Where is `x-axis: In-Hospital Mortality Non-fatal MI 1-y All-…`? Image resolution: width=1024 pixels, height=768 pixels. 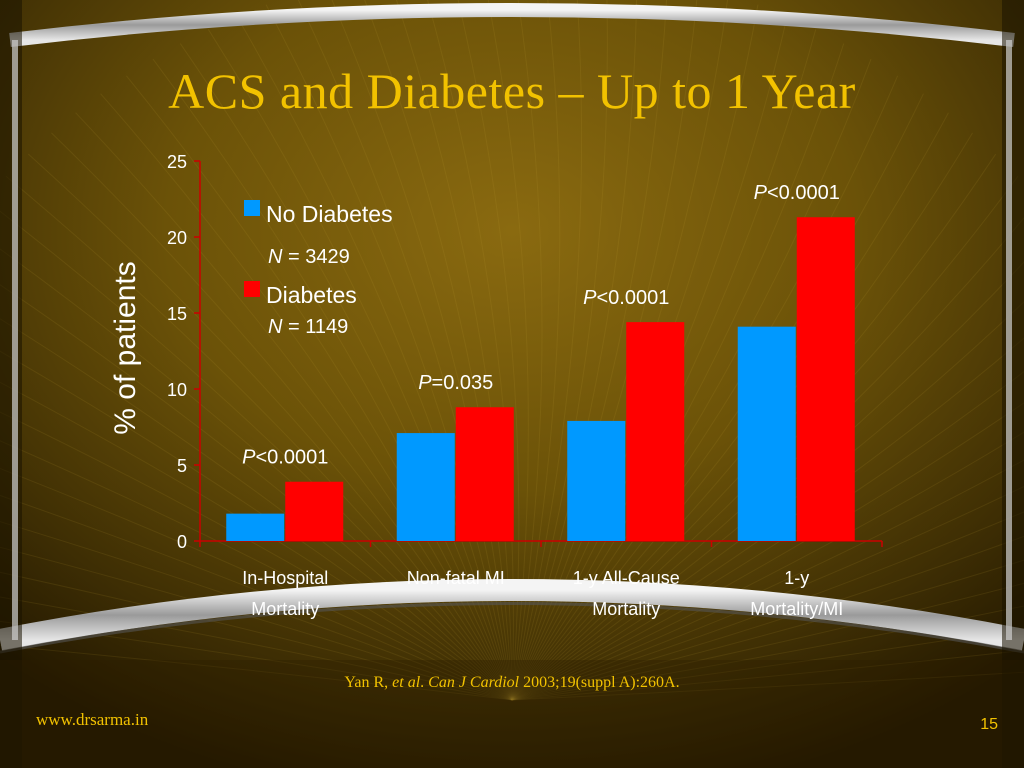 x-axis: In-Hospital Mortality Non-fatal MI 1-y All-… is located at coordinates (541, 579).